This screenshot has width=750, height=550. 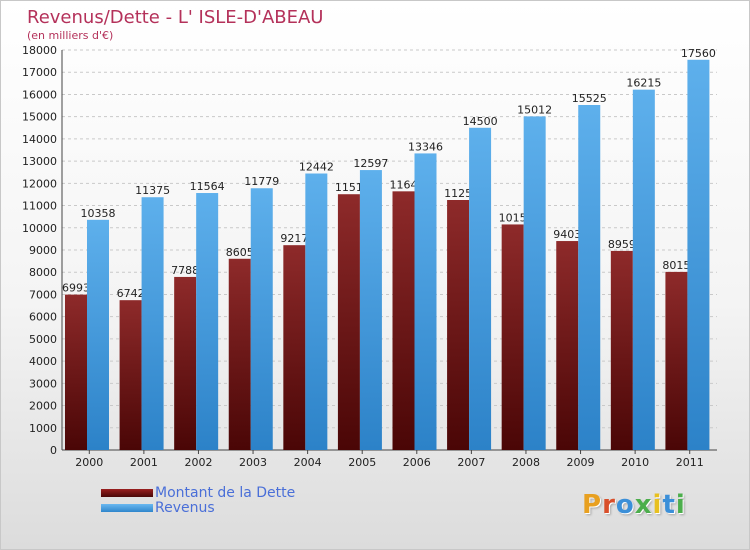 I want to click on y-tick-label: 8000, so click(x=43, y=272).